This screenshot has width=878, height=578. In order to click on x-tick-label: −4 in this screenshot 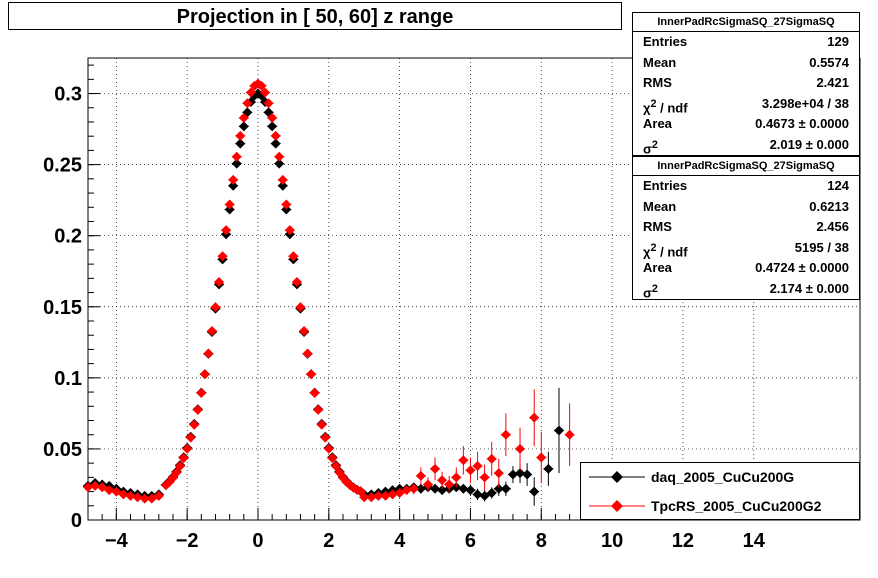, I will do `click(117, 541)`.